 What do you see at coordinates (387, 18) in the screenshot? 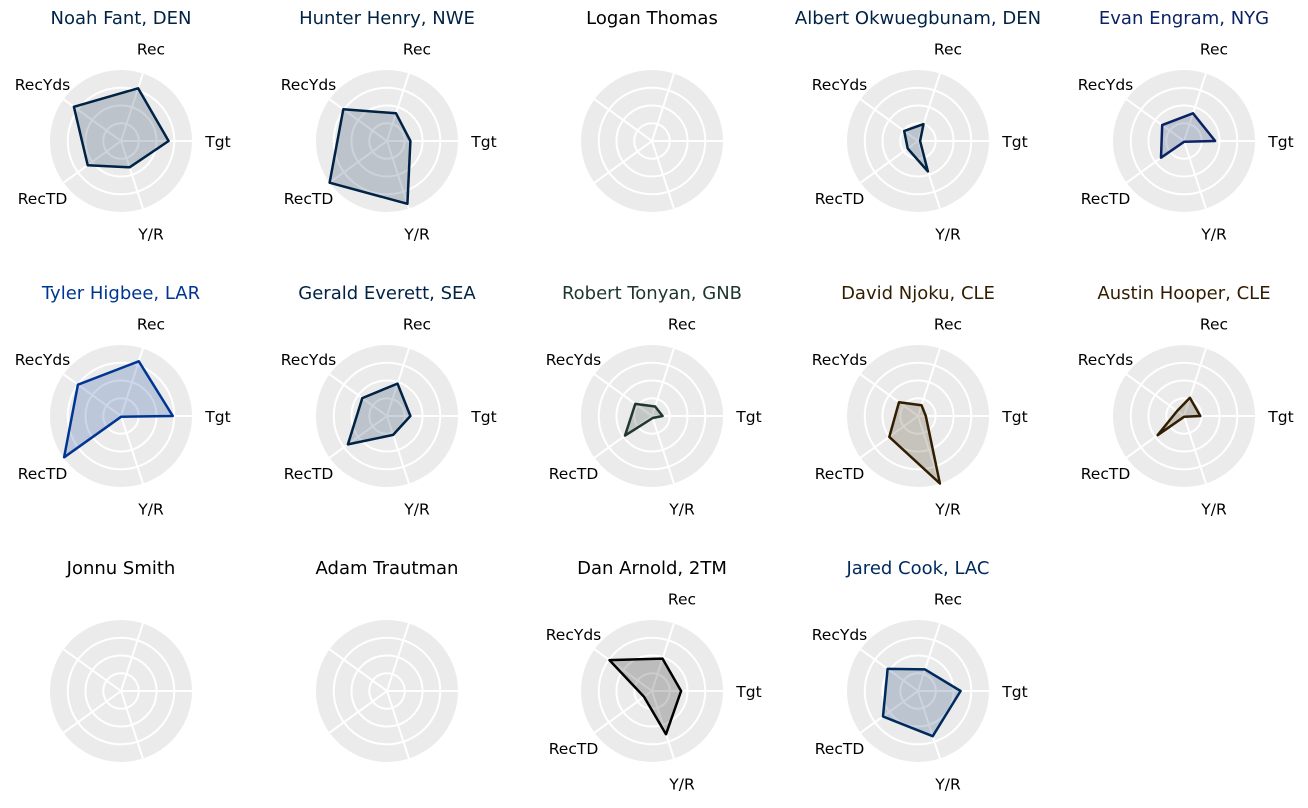
I see `chart-title: Hunter Henry, NWE` at bounding box center [387, 18].